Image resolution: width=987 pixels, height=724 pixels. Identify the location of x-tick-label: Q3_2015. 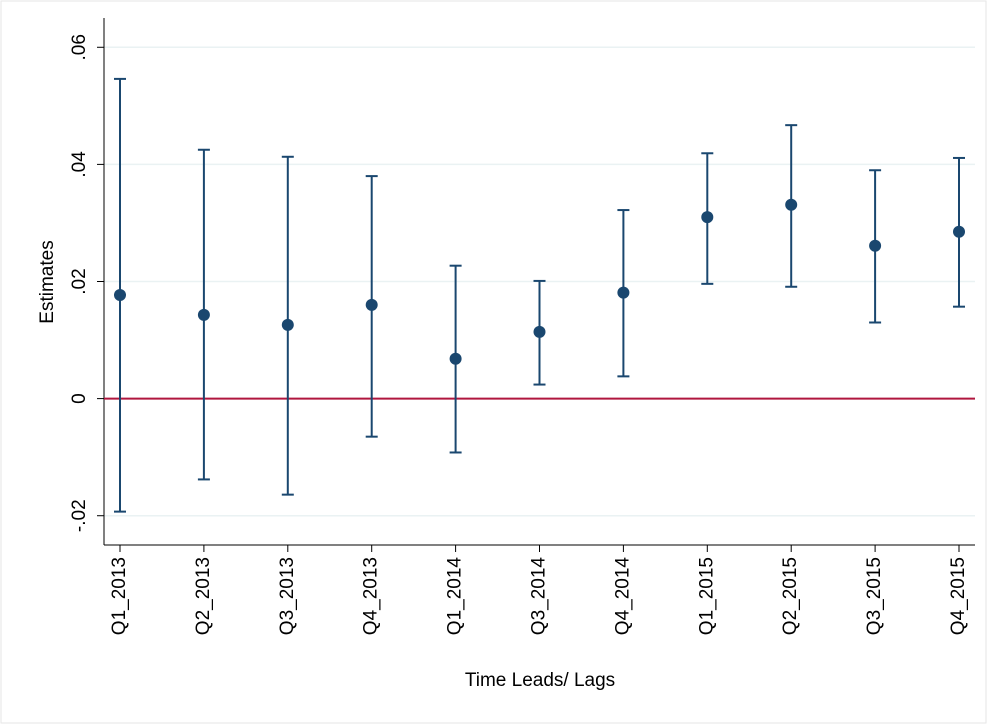
(874, 596).